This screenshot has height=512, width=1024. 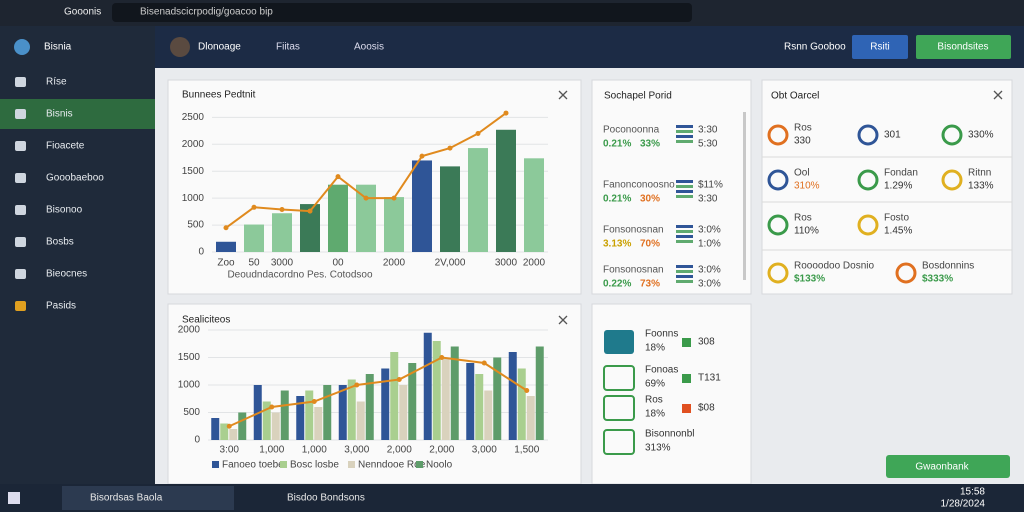 What do you see at coordinates (650, 284) in the screenshot?
I see `row-value: 73%` at bounding box center [650, 284].